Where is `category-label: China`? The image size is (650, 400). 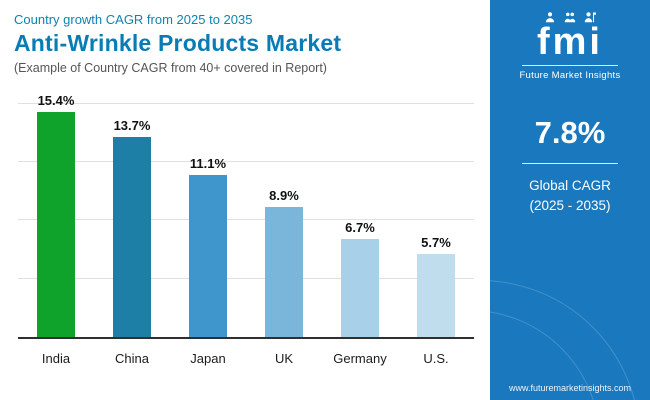
category-label: China is located at coordinates (132, 358).